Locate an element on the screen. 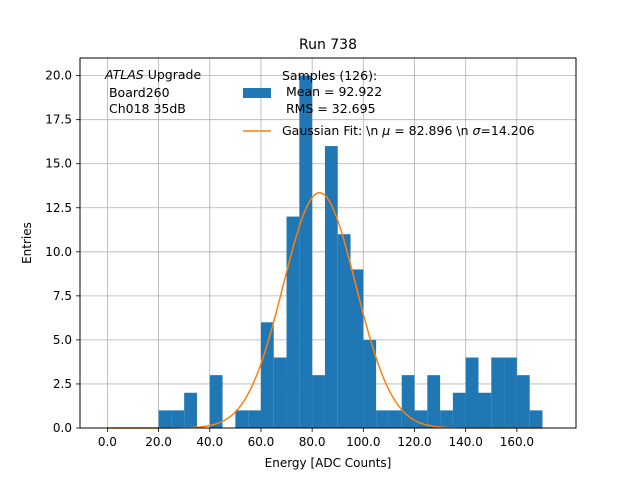 This screenshot has width=640, height=480. legend-histogram-swatch is located at coordinates (257, 93).